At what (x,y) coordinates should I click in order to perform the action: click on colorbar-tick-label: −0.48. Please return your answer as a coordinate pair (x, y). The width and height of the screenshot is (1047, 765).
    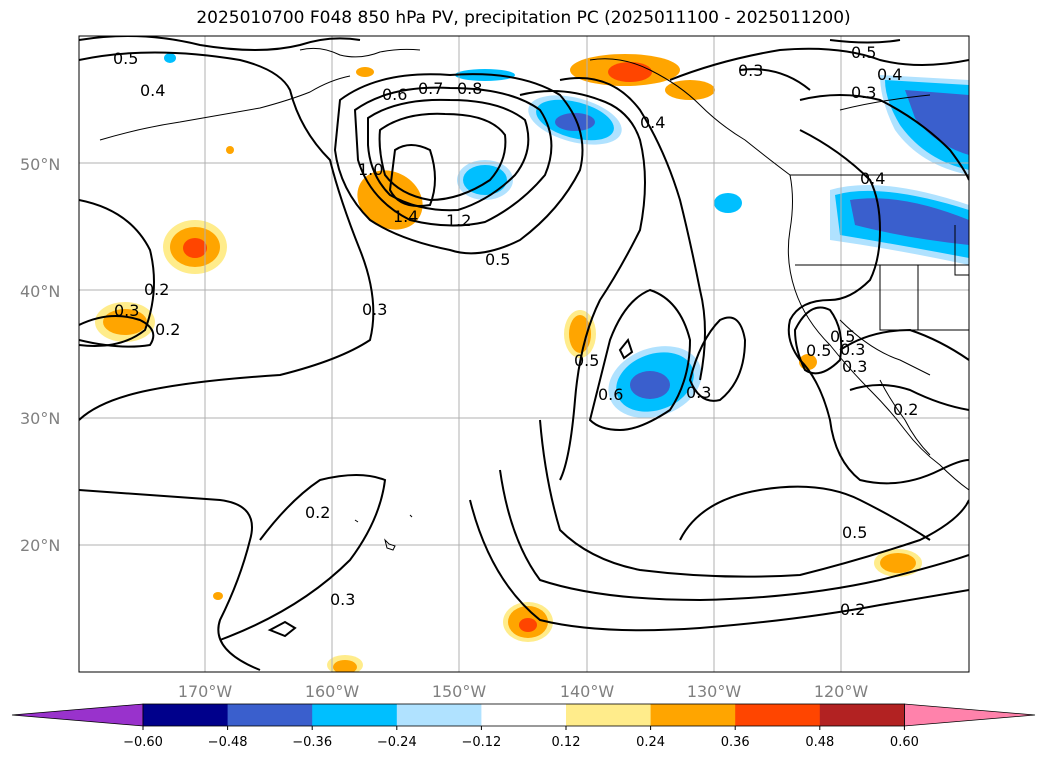
    Looking at the image, I should click on (228, 742).